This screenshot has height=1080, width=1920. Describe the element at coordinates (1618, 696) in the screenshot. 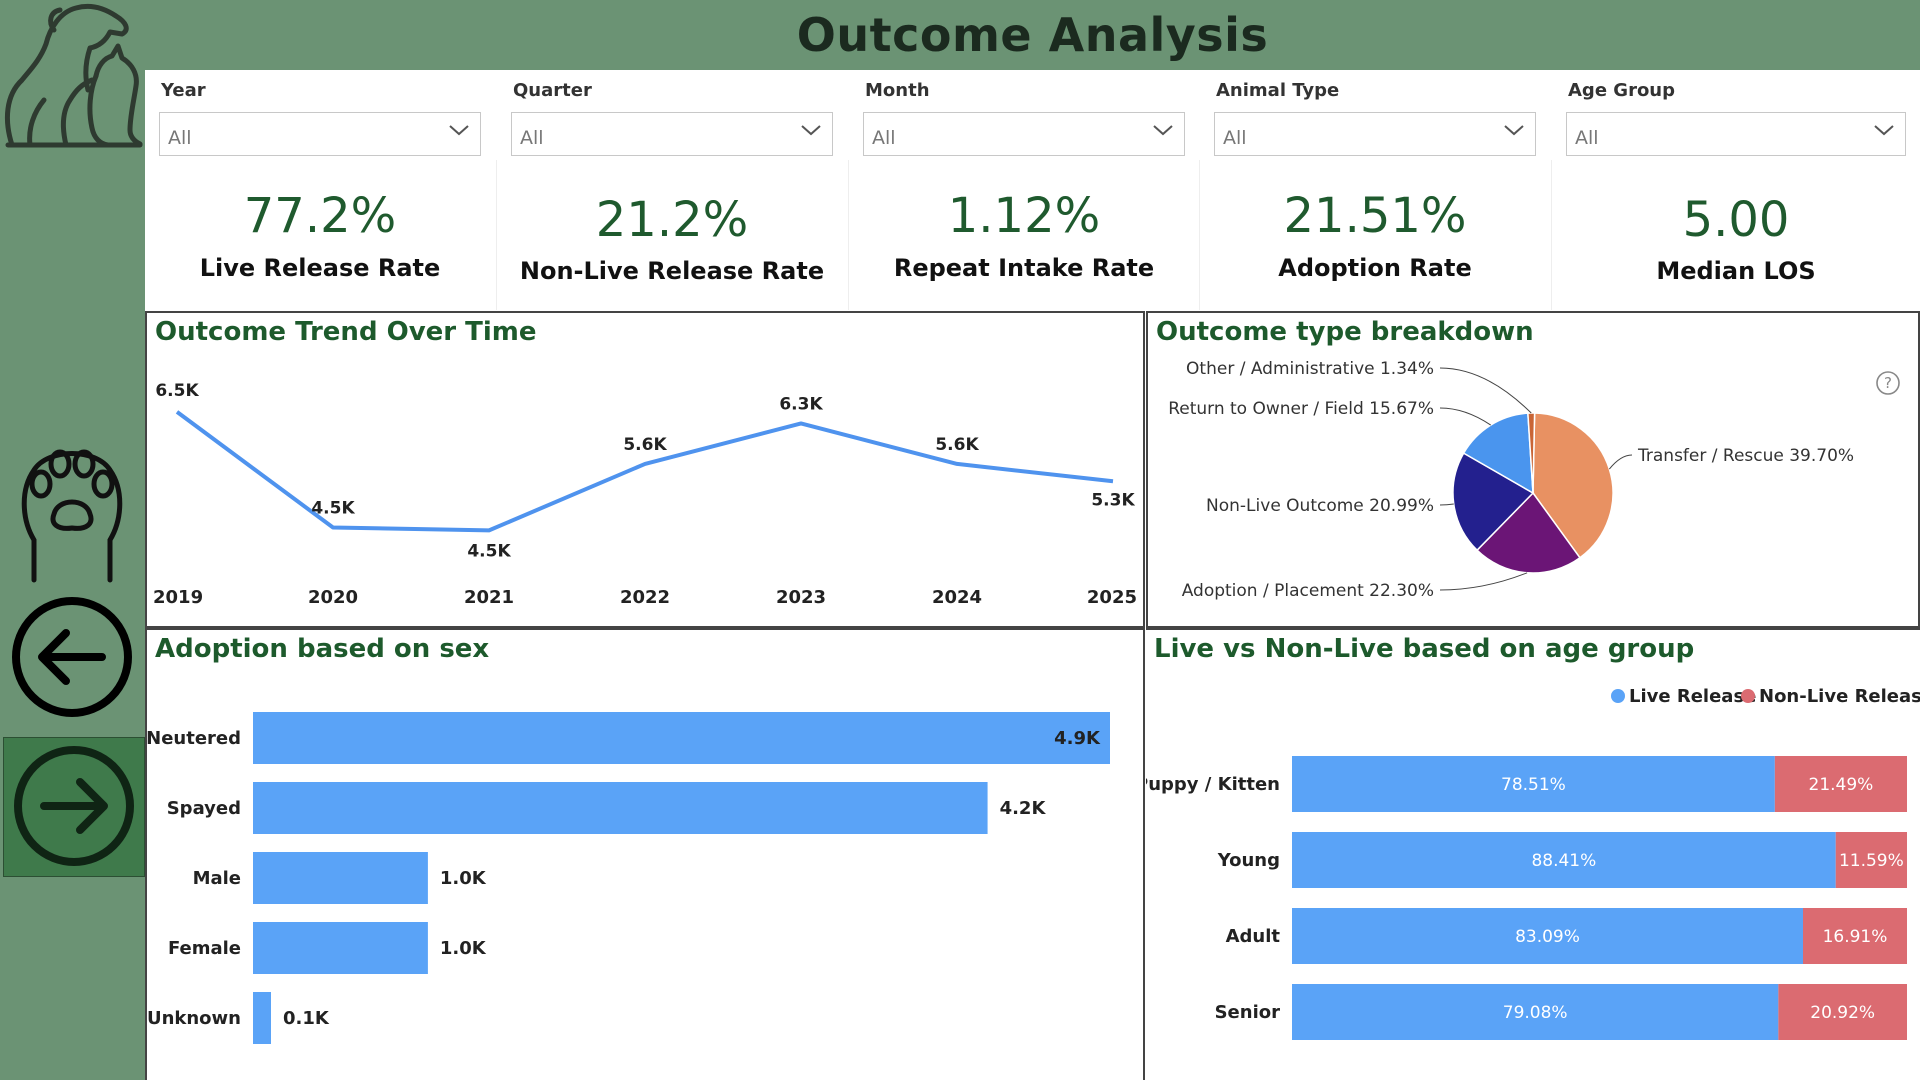

I see `legend-marker-live` at that location.